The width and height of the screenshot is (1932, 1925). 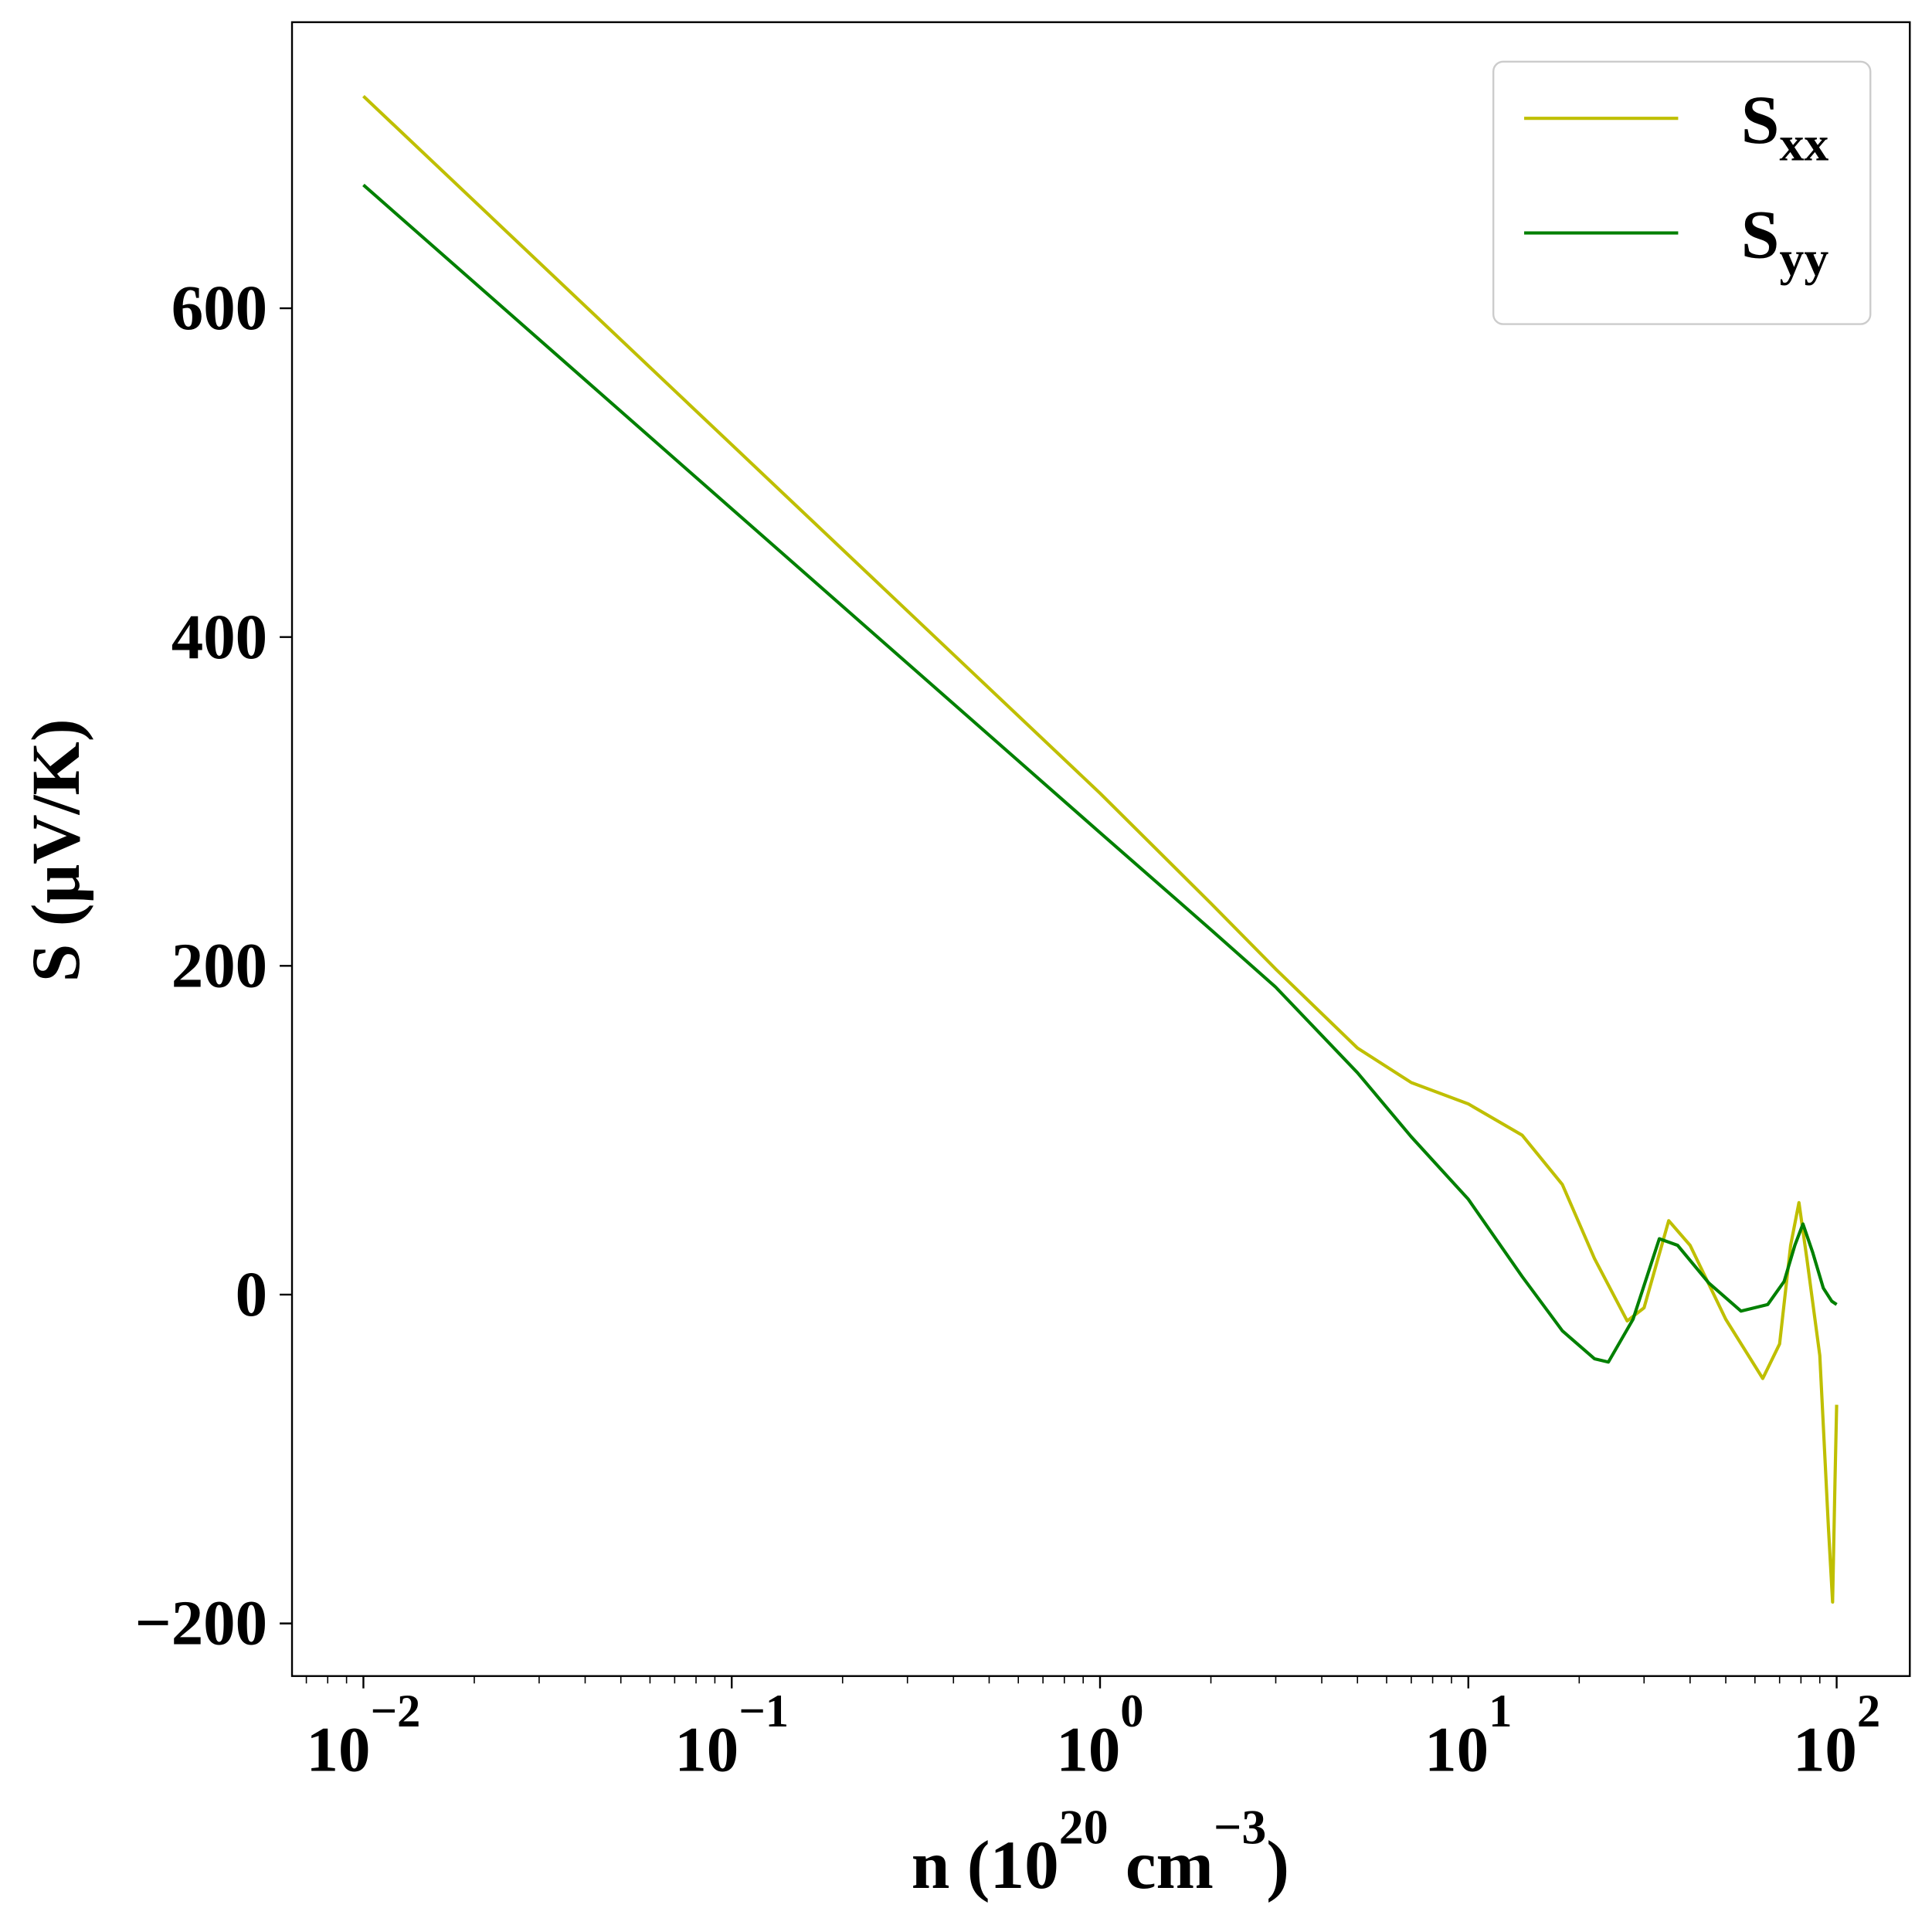 What do you see at coordinates (1682, 192) in the screenshot?
I see `legend-box` at bounding box center [1682, 192].